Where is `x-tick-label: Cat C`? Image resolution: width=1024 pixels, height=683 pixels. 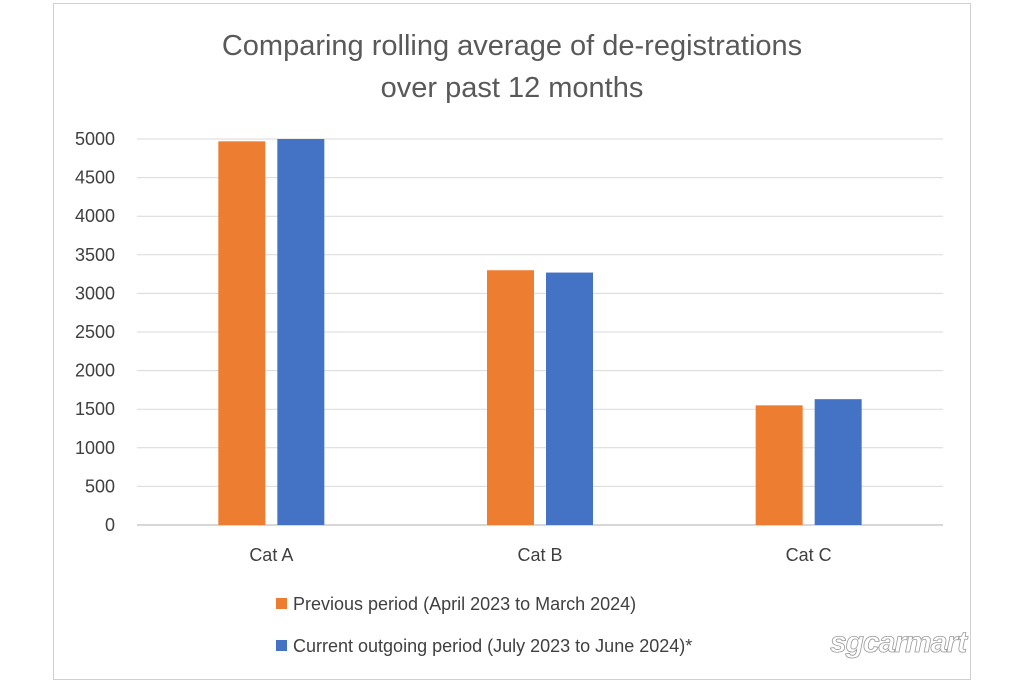
x-tick-label: Cat C is located at coordinates (809, 555).